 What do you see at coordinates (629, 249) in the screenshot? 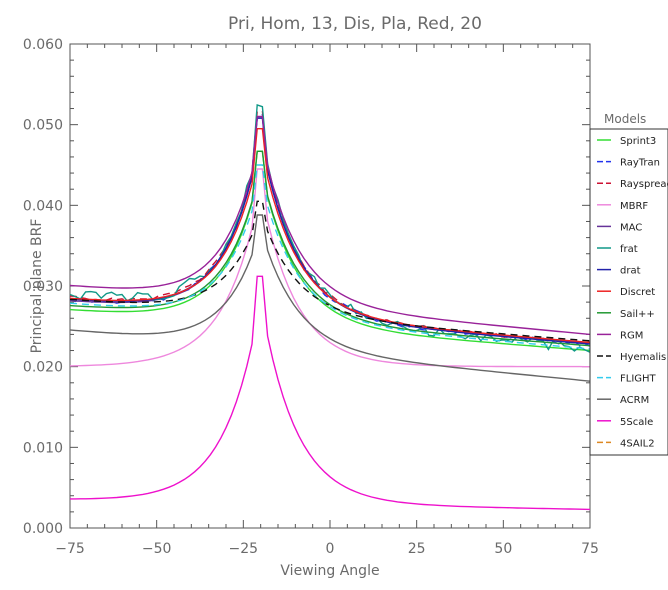
I see `legend-label: frat` at bounding box center [629, 249].